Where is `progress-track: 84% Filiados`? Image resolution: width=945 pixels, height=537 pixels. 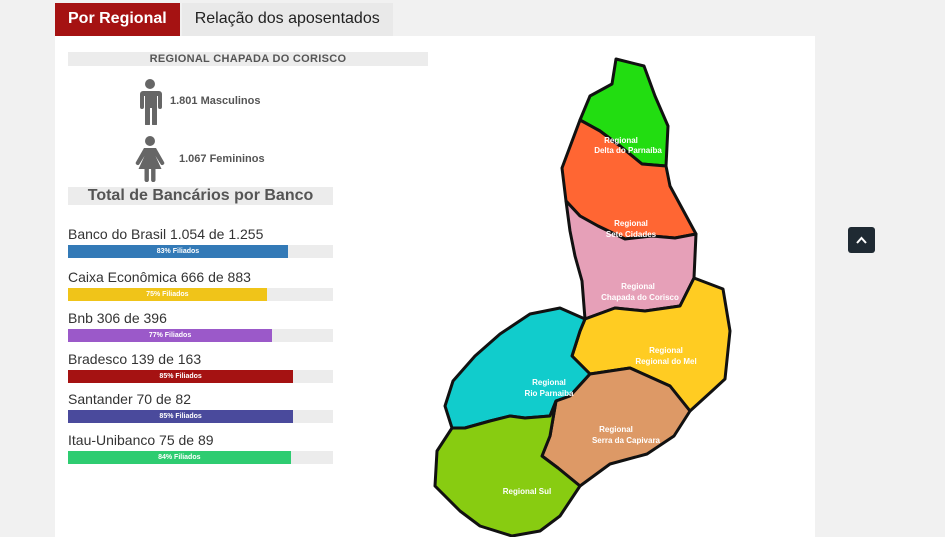 progress-track: 84% Filiados is located at coordinates (200, 457).